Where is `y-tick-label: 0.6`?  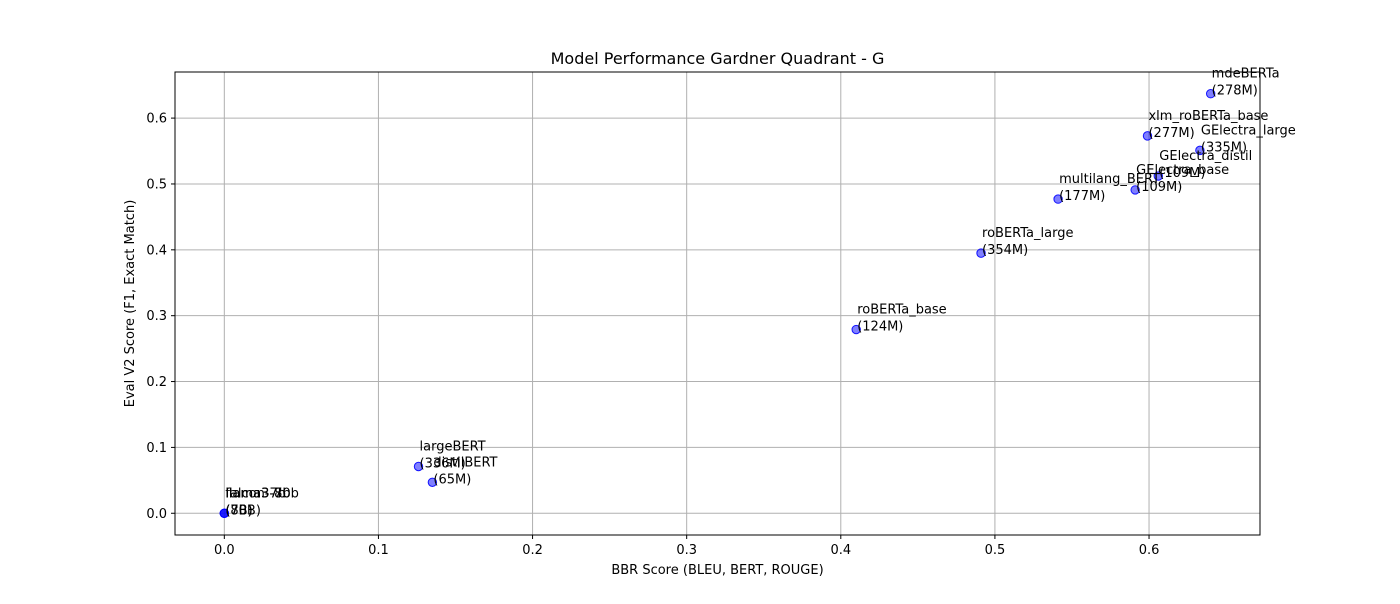 y-tick-label: 0.6 is located at coordinates (156, 119).